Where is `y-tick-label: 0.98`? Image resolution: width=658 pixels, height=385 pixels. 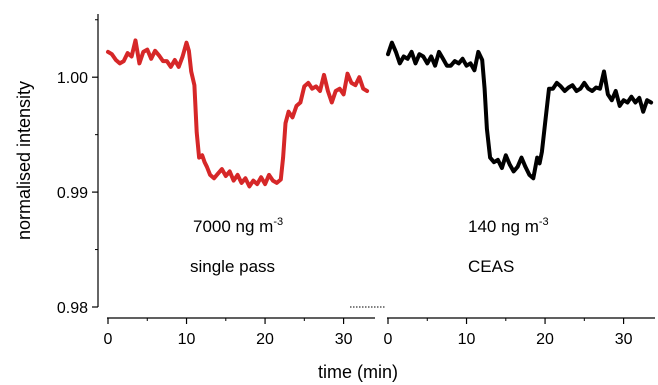 y-tick-label: 0.98 is located at coordinates (72, 308).